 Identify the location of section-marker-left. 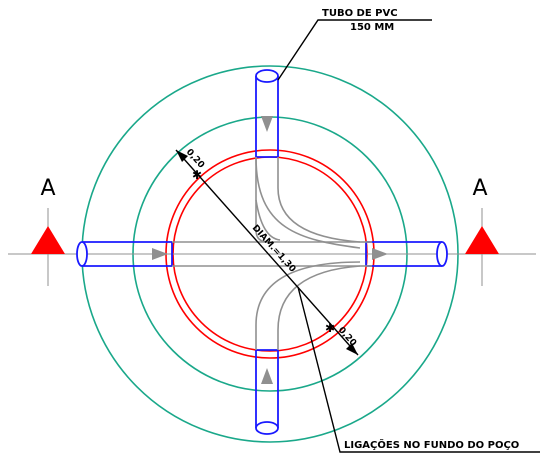
(48, 240).